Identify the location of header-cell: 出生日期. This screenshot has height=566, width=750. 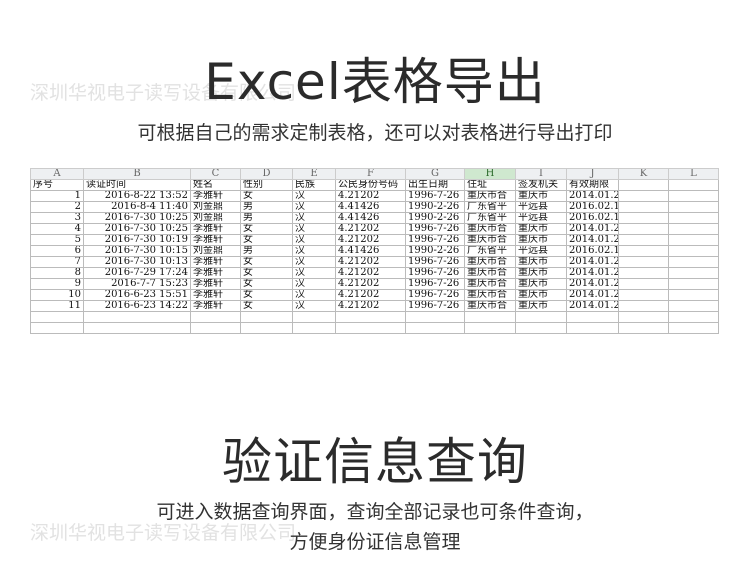
(435, 185).